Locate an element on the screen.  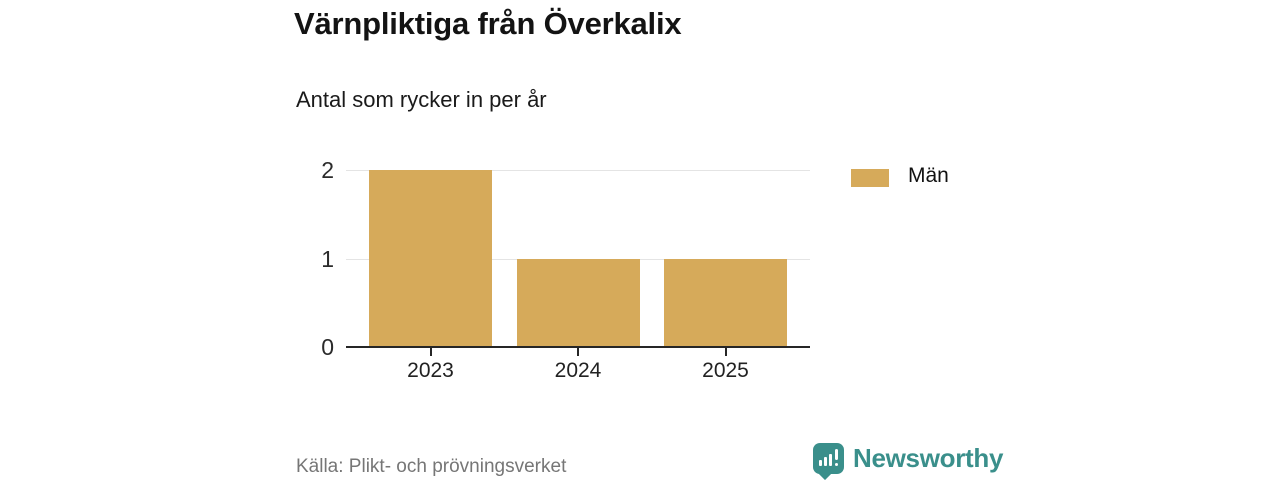
y-axis: 0 1 2 is located at coordinates (313, 258).